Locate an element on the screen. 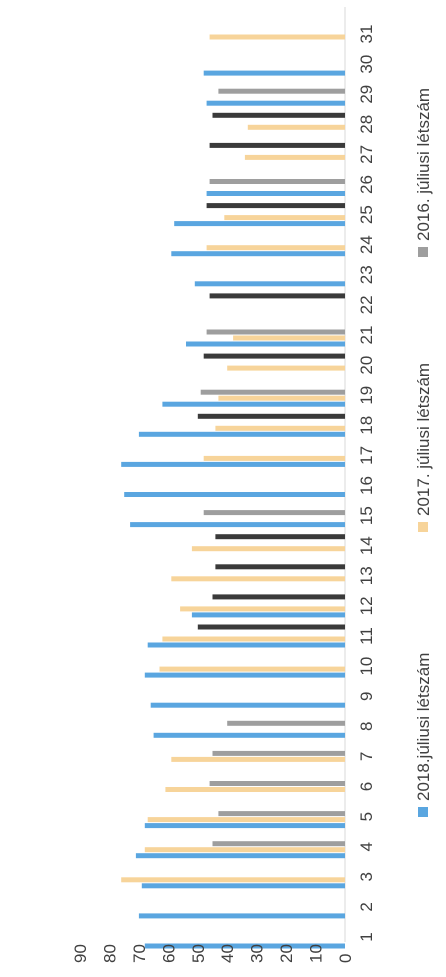 Image resolution: width=446 pixels, height=977 pixels. category-tick-label: 3 is located at coordinates (366, 876).